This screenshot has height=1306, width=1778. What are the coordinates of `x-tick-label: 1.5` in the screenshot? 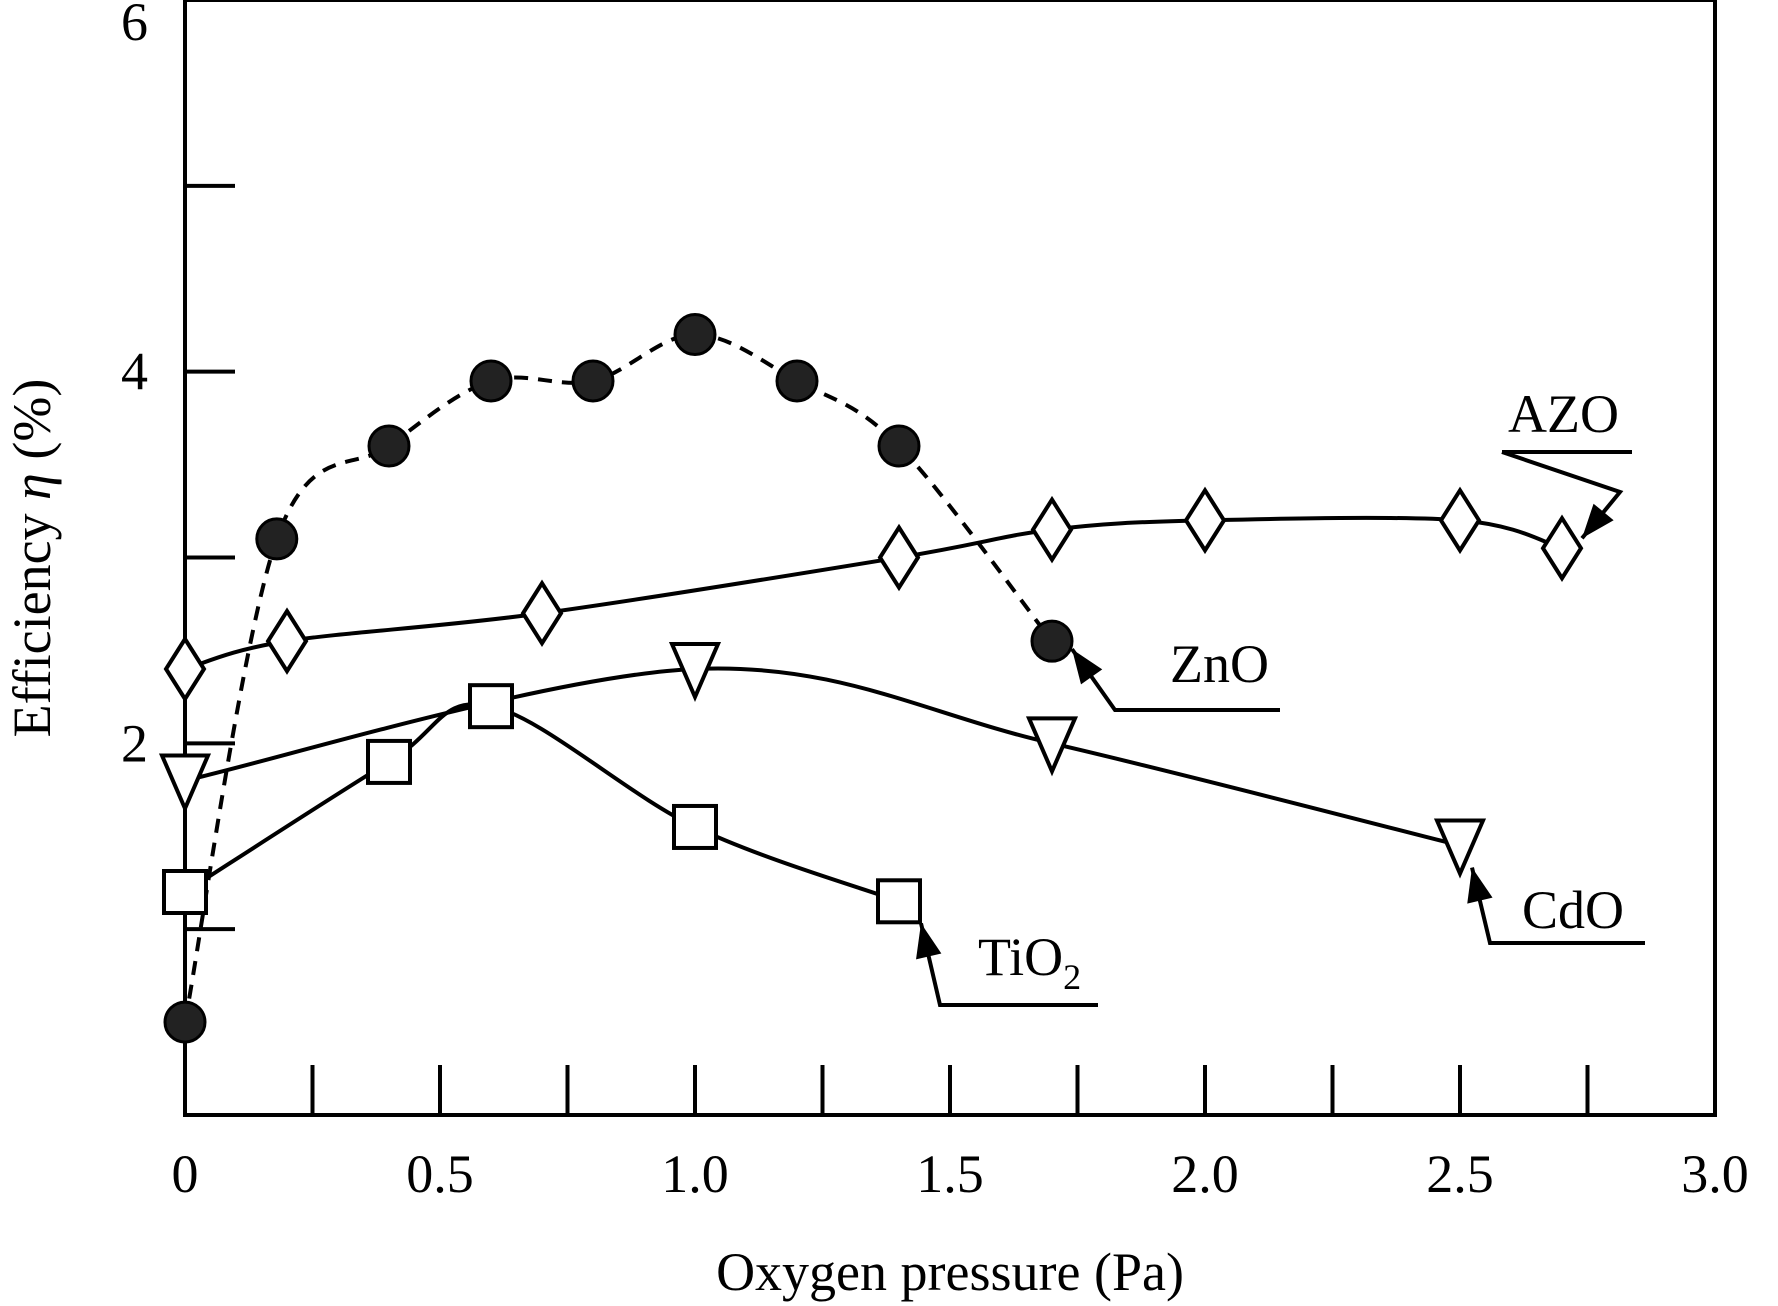 It's located at (950, 1174).